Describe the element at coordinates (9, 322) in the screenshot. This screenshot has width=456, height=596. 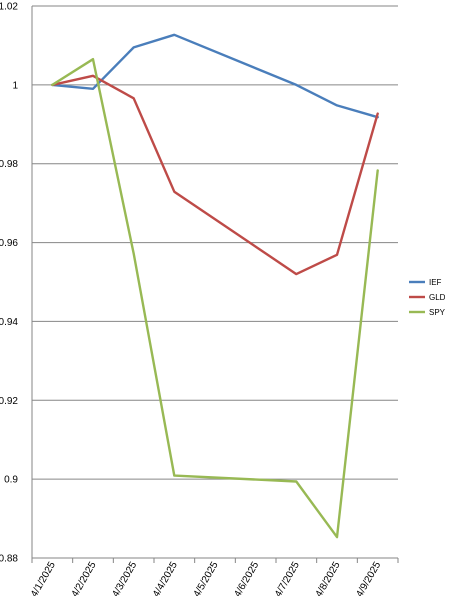
I see `y-tick-label: 0.94` at that location.